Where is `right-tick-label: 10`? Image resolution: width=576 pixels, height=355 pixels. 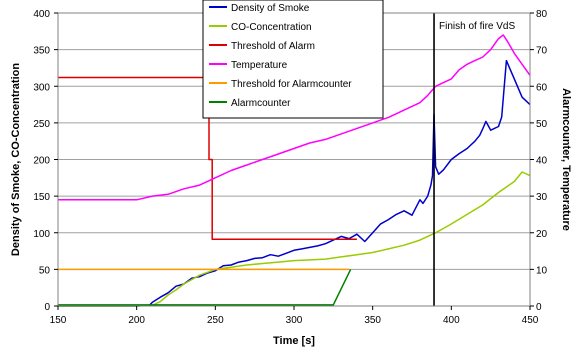 right-tick-label: 10 is located at coordinates (542, 270).